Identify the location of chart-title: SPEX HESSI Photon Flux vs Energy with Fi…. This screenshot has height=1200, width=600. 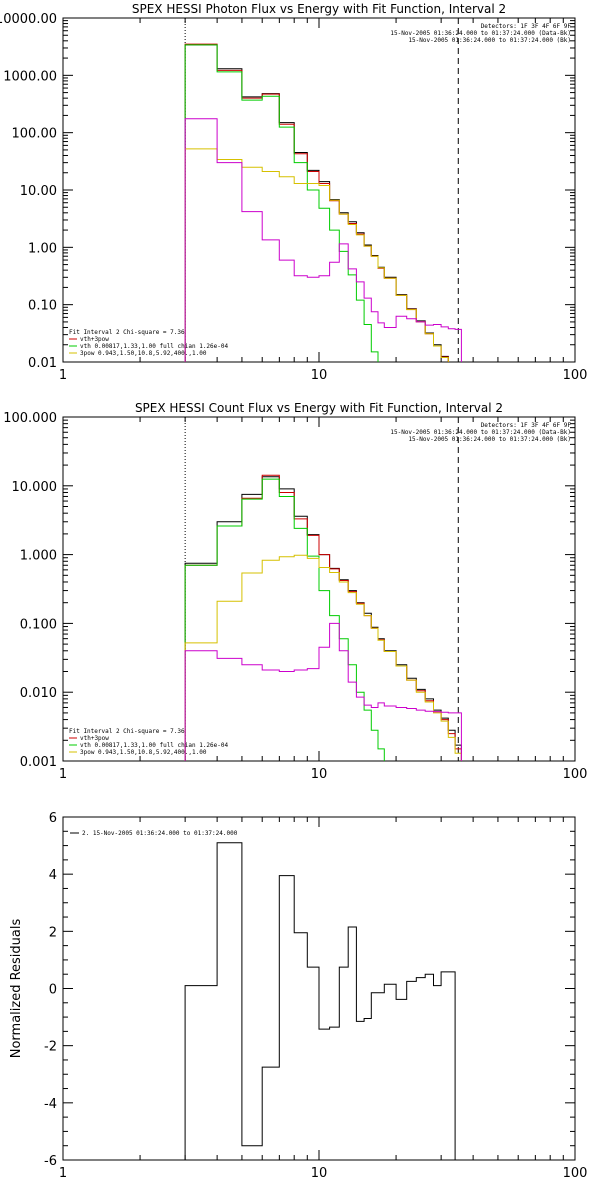
(319, 9).